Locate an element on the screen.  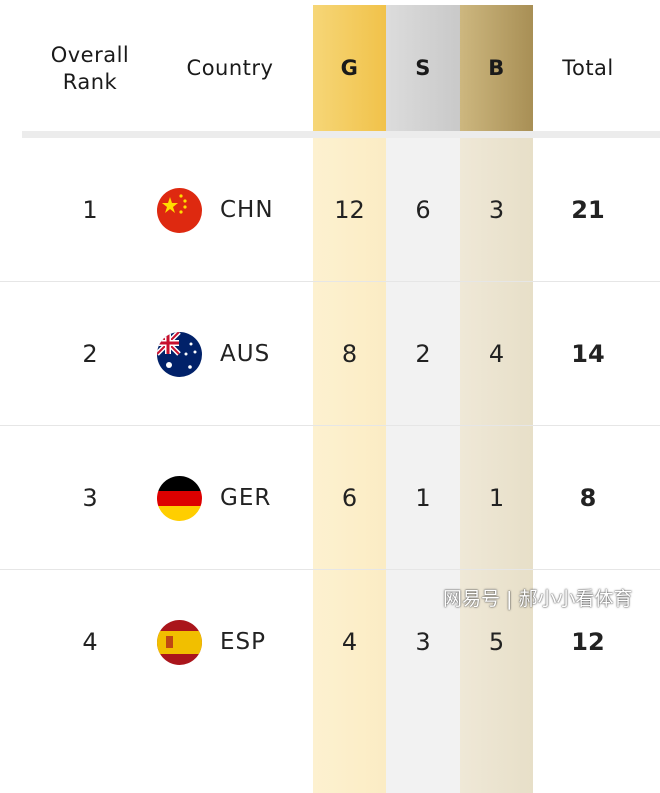
silver-header: S is located at coordinates (423, 68).